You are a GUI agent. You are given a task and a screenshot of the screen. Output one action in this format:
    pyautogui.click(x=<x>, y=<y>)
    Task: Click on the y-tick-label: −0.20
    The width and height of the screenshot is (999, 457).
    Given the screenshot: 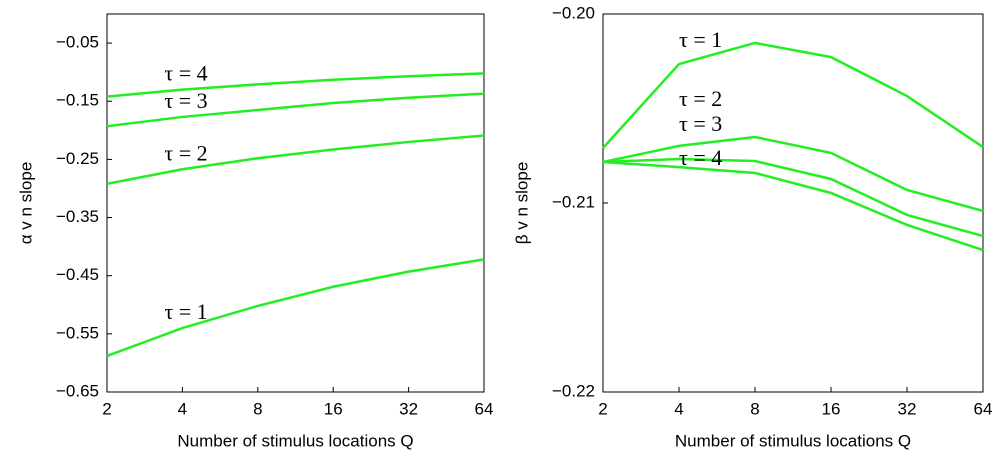 What is the action you would take?
    pyautogui.click(x=573, y=12)
    